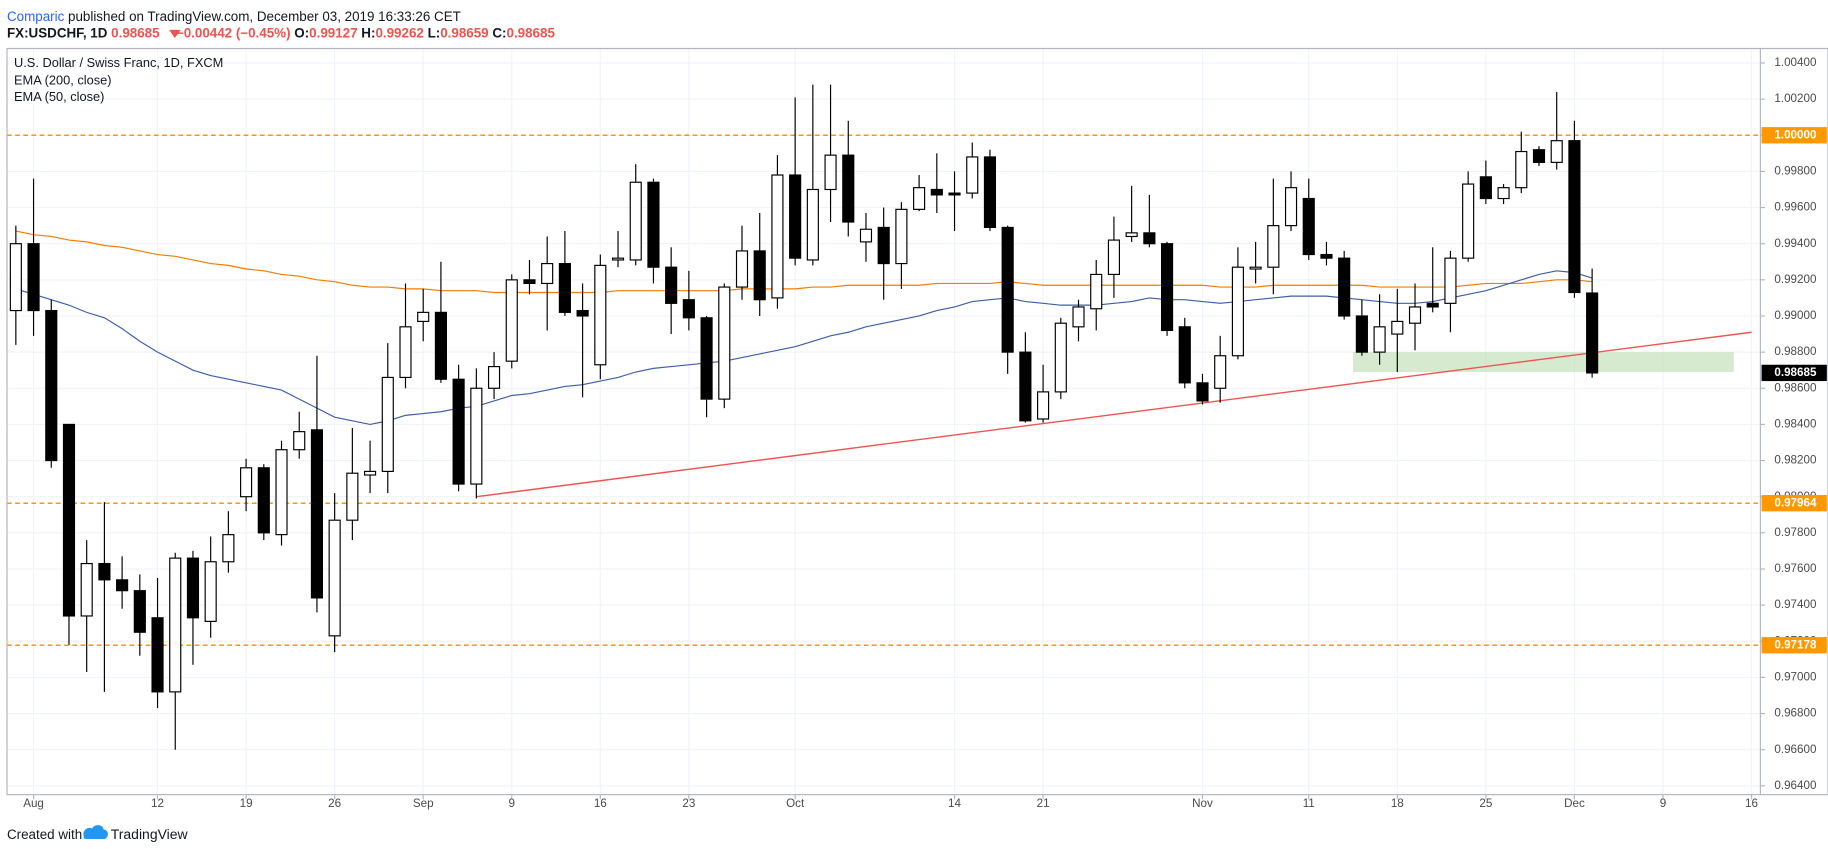 This screenshot has width=1828, height=849. I want to click on x-tick-label: 25, so click(1485, 803).